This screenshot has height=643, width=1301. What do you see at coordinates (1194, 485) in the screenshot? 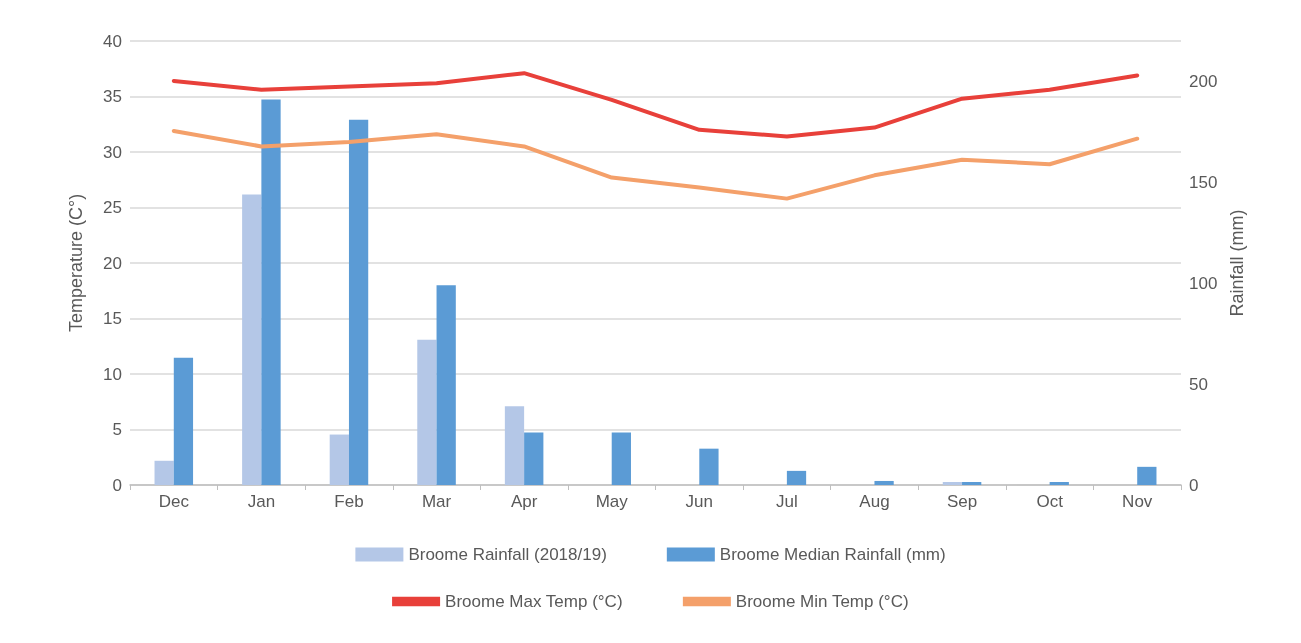
I see `y2-tick-label: 0` at bounding box center [1194, 485].